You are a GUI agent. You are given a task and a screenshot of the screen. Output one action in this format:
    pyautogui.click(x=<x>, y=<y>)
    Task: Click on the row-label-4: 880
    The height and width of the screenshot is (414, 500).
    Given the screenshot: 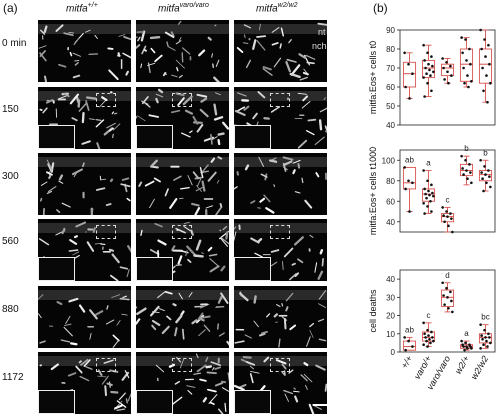 What is the action you would take?
    pyautogui.click(x=10, y=309)
    